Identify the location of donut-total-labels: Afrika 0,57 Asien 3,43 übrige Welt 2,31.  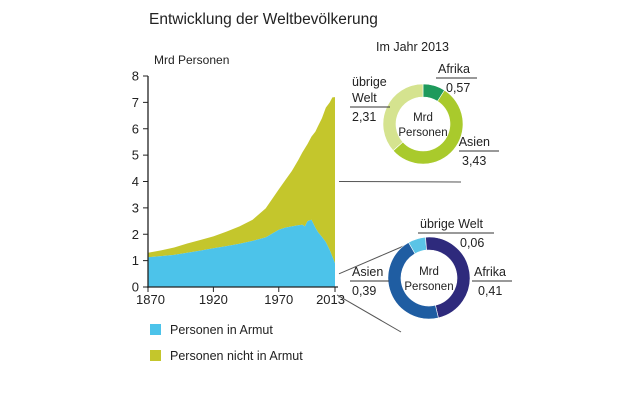
(424, 115).